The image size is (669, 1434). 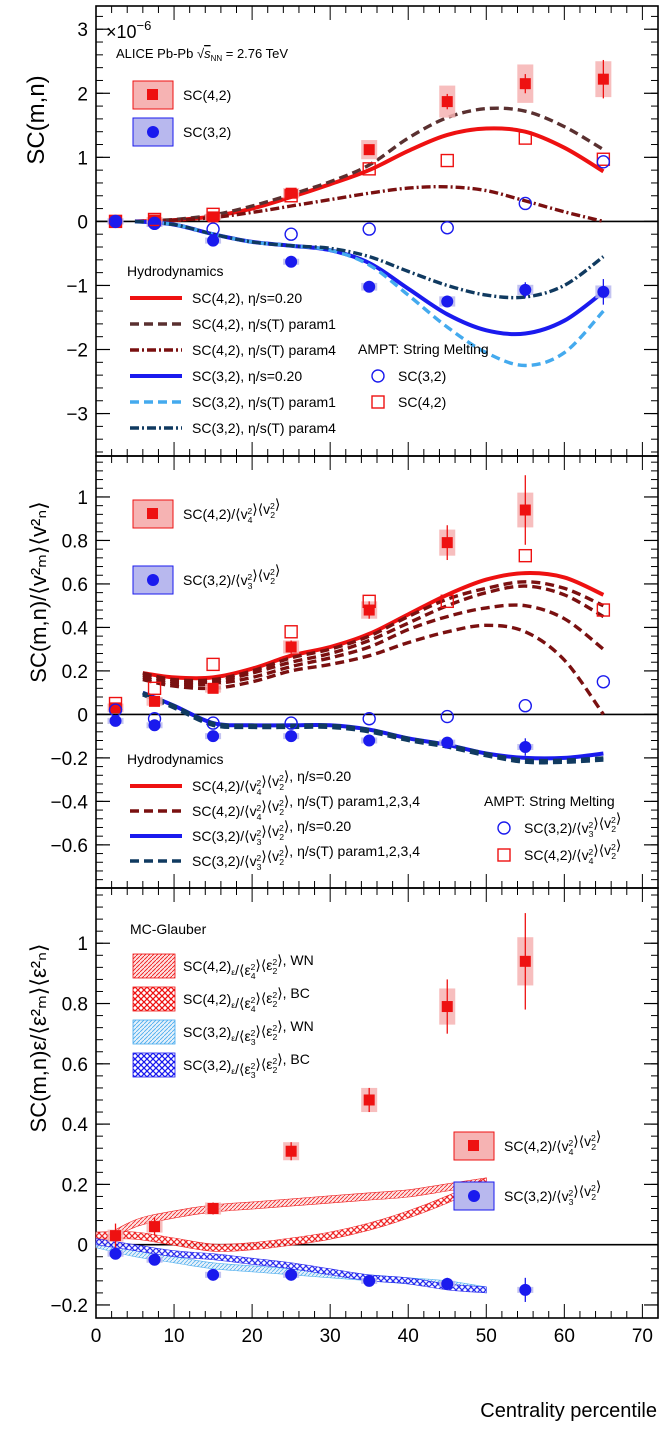 What do you see at coordinates (82, 94) in the screenshot?
I see `y-tick-label: 2` at bounding box center [82, 94].